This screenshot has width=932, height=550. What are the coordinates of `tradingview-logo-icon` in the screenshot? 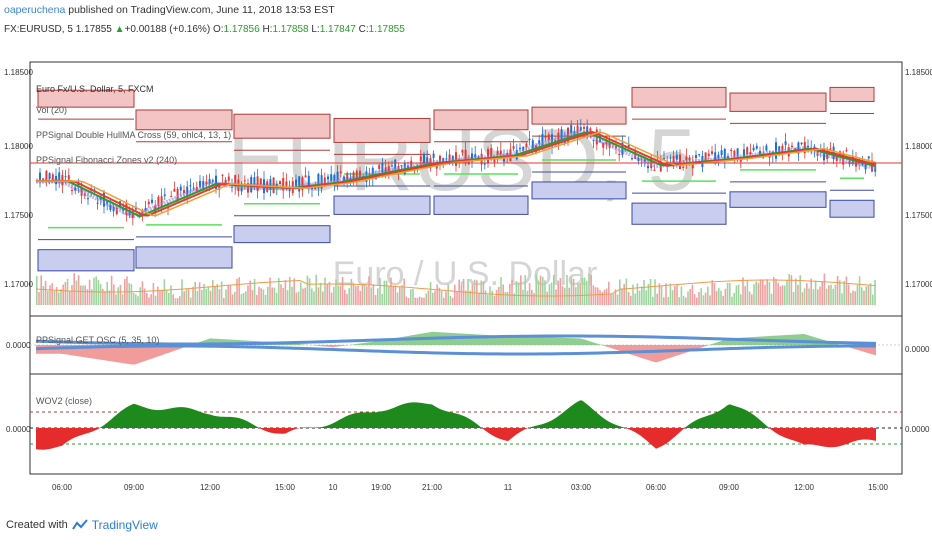 It's located at (79, 524).